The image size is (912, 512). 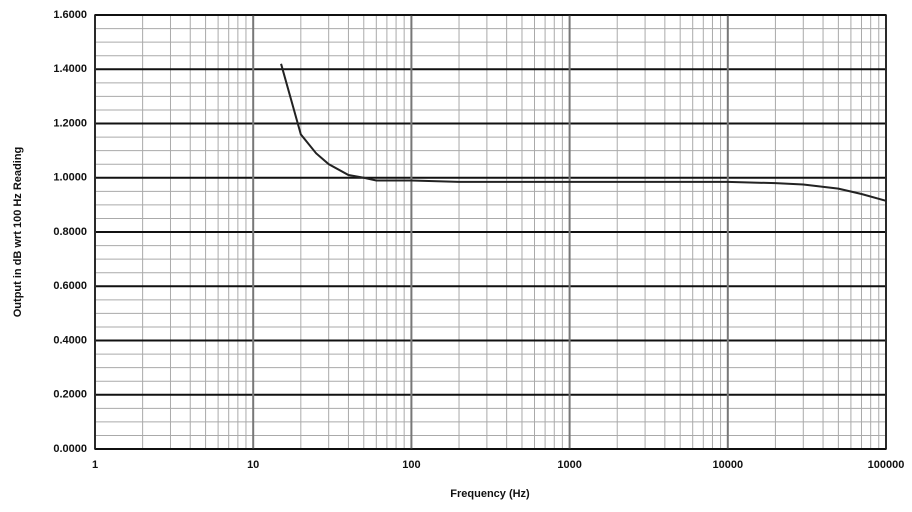 I want to click on y-tick-label: 0.2000, so click(x=70, y=395).